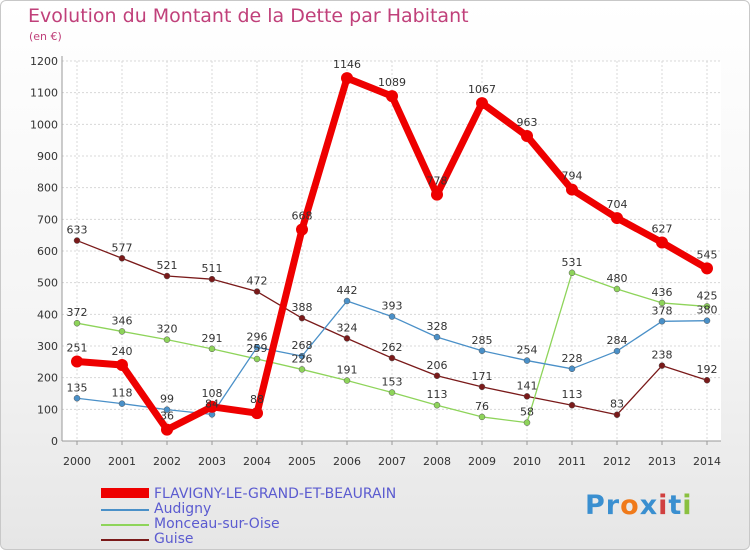 The image size is (750, 550). What do you see at coordinates (527, 122) in the screenshot?
I see `data-label-flavigny-le-grand-et-beaurain: 963` at bounding box center [527, 122].